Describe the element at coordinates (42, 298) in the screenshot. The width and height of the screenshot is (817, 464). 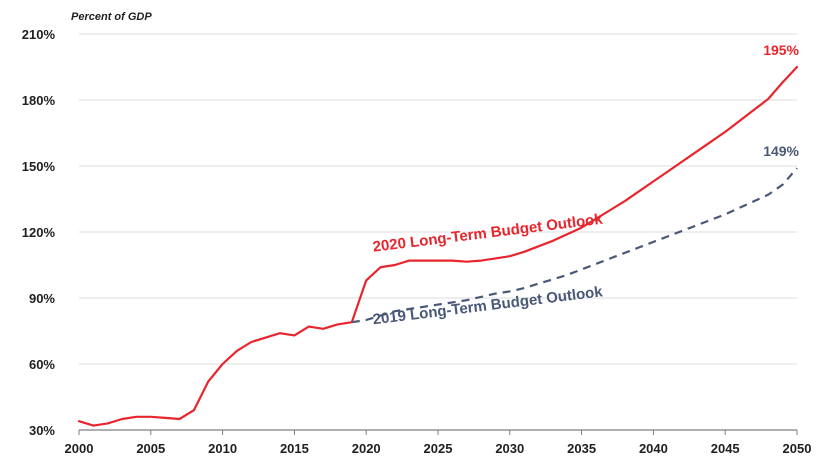
I see `y-tick-label-90: 90%` at that location.